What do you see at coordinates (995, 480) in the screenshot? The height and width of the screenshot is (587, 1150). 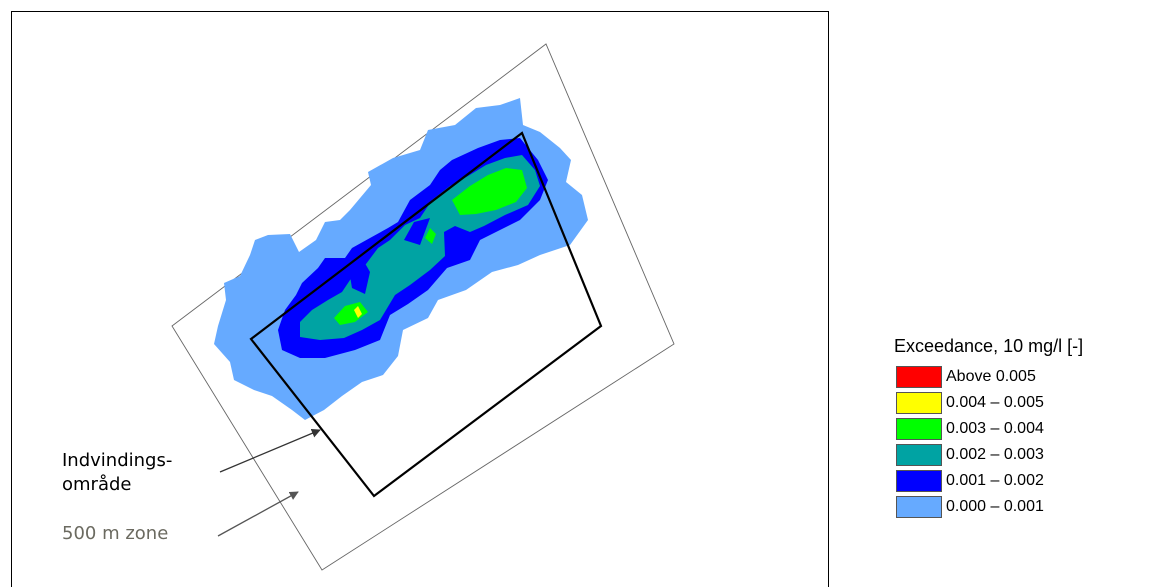 I see `legend-label: 0.001 – 0.002` at bounding box center [995, 480].